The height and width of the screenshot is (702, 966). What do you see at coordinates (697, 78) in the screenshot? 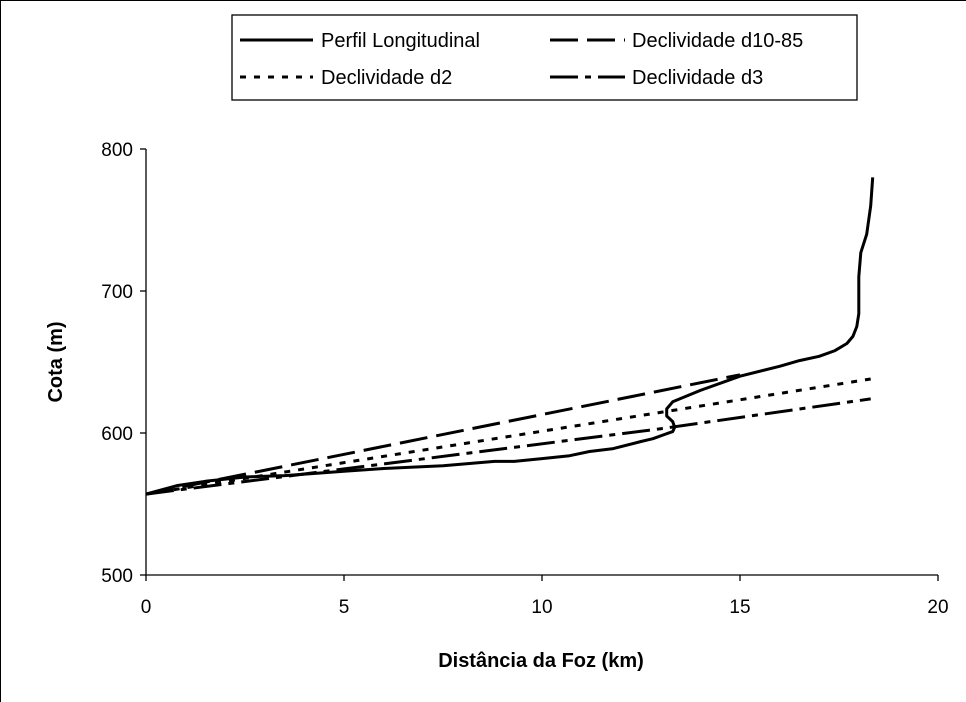
I see `legend-label-declividade-d3: Declividade d3` at bounding box center [697, 78].